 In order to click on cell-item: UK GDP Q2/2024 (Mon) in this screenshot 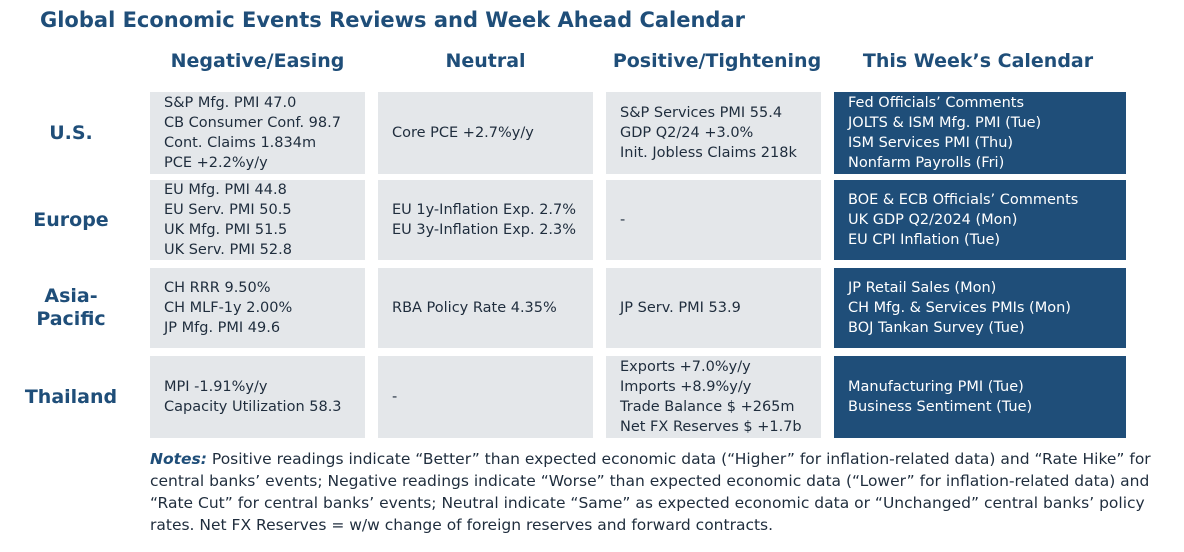, I will do `click(933, 220)`.